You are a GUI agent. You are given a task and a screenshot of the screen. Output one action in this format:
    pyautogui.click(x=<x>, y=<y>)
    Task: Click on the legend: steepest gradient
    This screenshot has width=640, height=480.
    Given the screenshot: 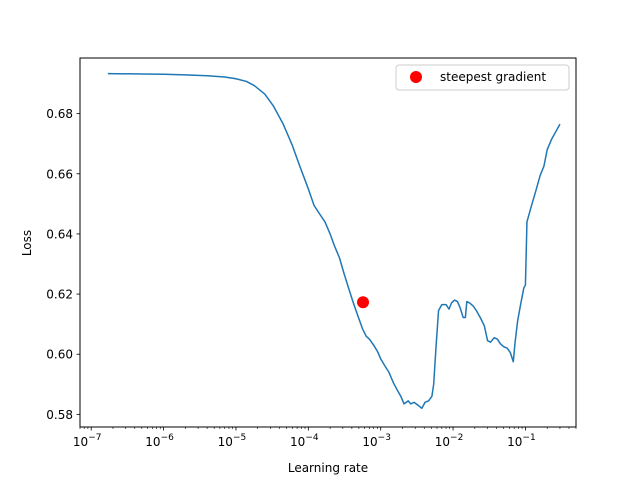 What is the action you would take?
    pyautogui.click(x=482, y=77)
    